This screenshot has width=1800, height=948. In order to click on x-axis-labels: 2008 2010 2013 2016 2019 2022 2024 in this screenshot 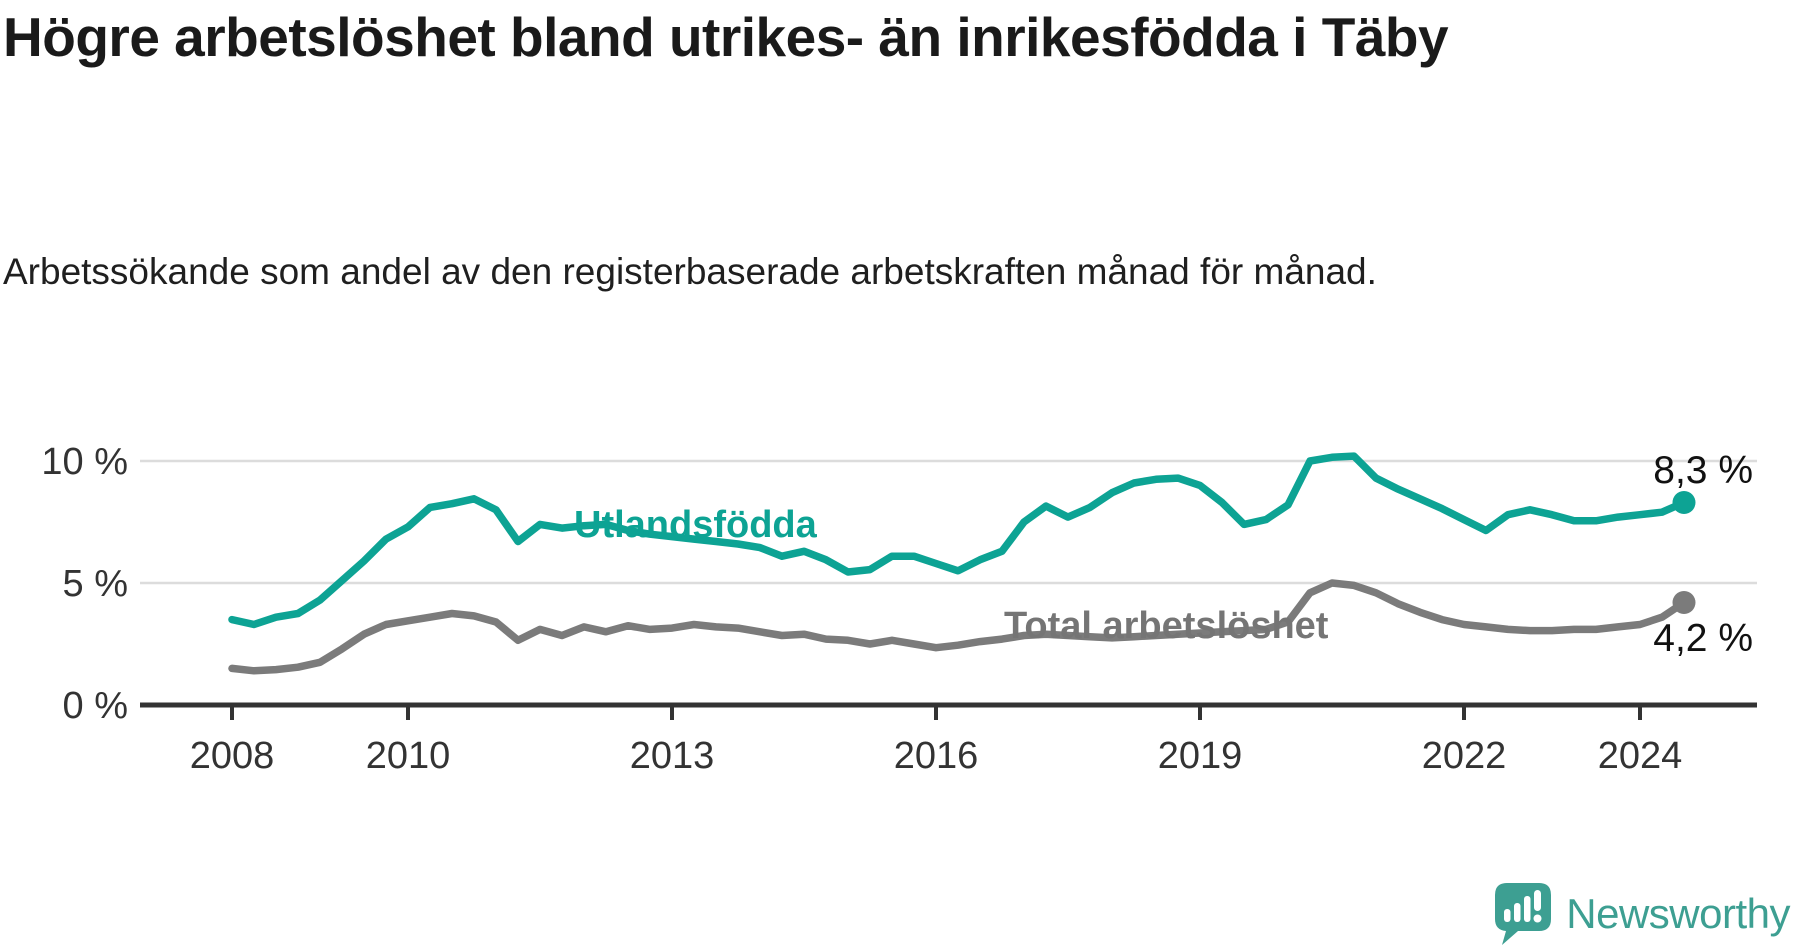, I will do `click(936, 756)`.